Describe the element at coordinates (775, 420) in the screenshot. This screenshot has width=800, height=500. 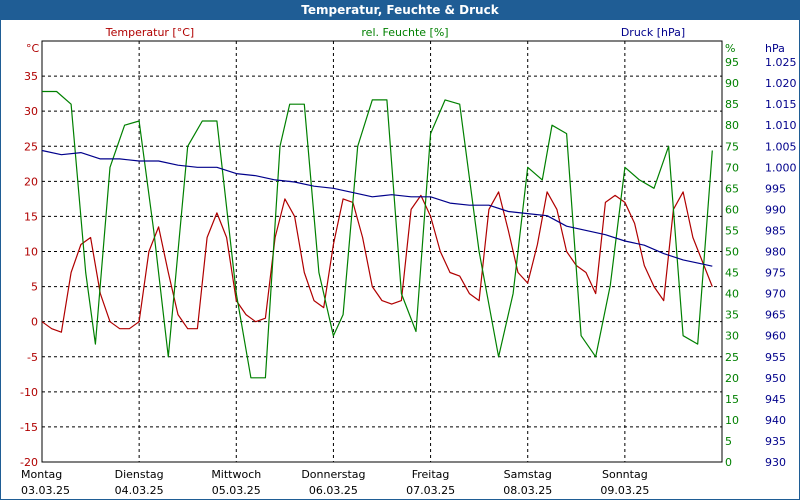
I see `pressure-tick-label: 940` at that location.